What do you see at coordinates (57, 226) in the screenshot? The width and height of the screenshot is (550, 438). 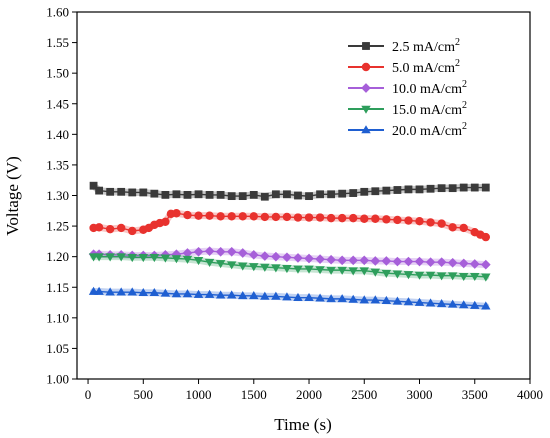 I see `y-tick-label: 1.25` at bounding box center [57, 226].